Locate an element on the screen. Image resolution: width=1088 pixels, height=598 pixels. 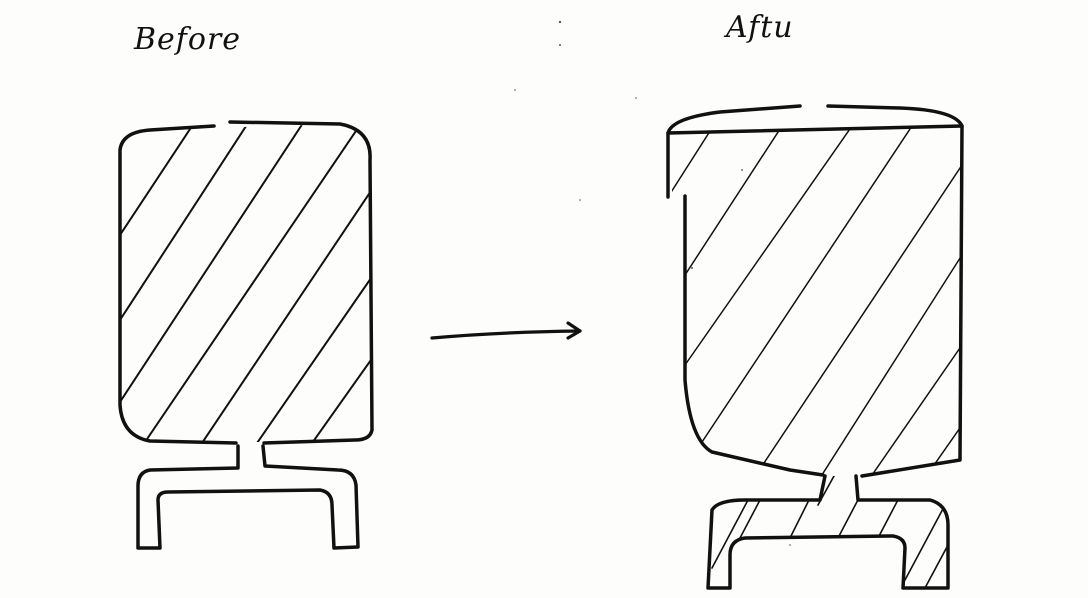
after-base is located at coordinates (828, 532).